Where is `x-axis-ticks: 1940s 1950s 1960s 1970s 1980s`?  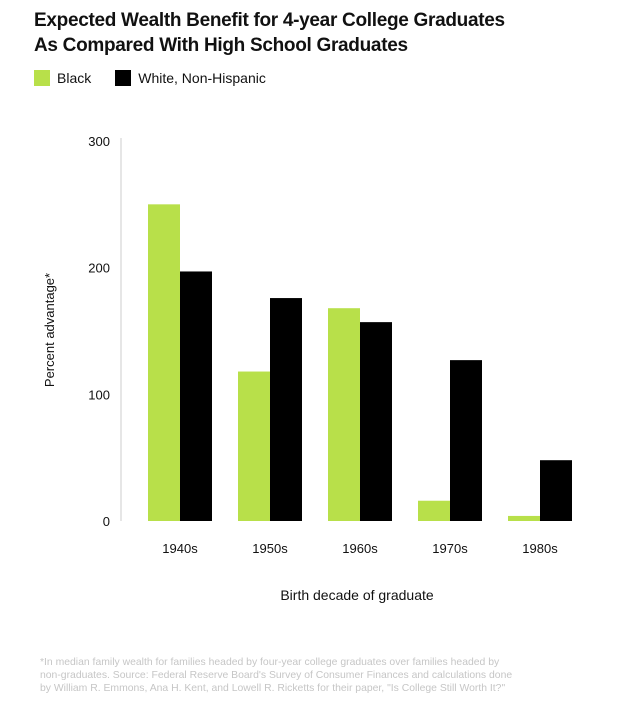
x-axis-ticks: 1940s 1950s 1960s 1970s 1980s is located at coordinates (360, 548).